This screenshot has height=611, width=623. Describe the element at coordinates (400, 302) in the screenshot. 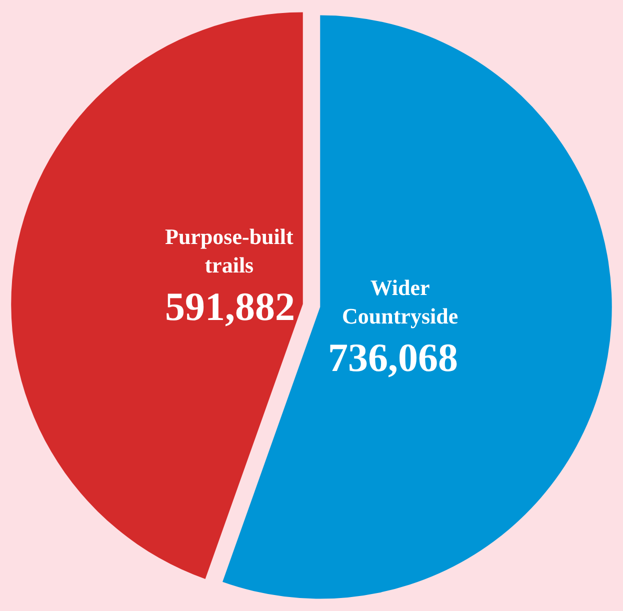

I see `slice-label: Wider Countryside` at that location.